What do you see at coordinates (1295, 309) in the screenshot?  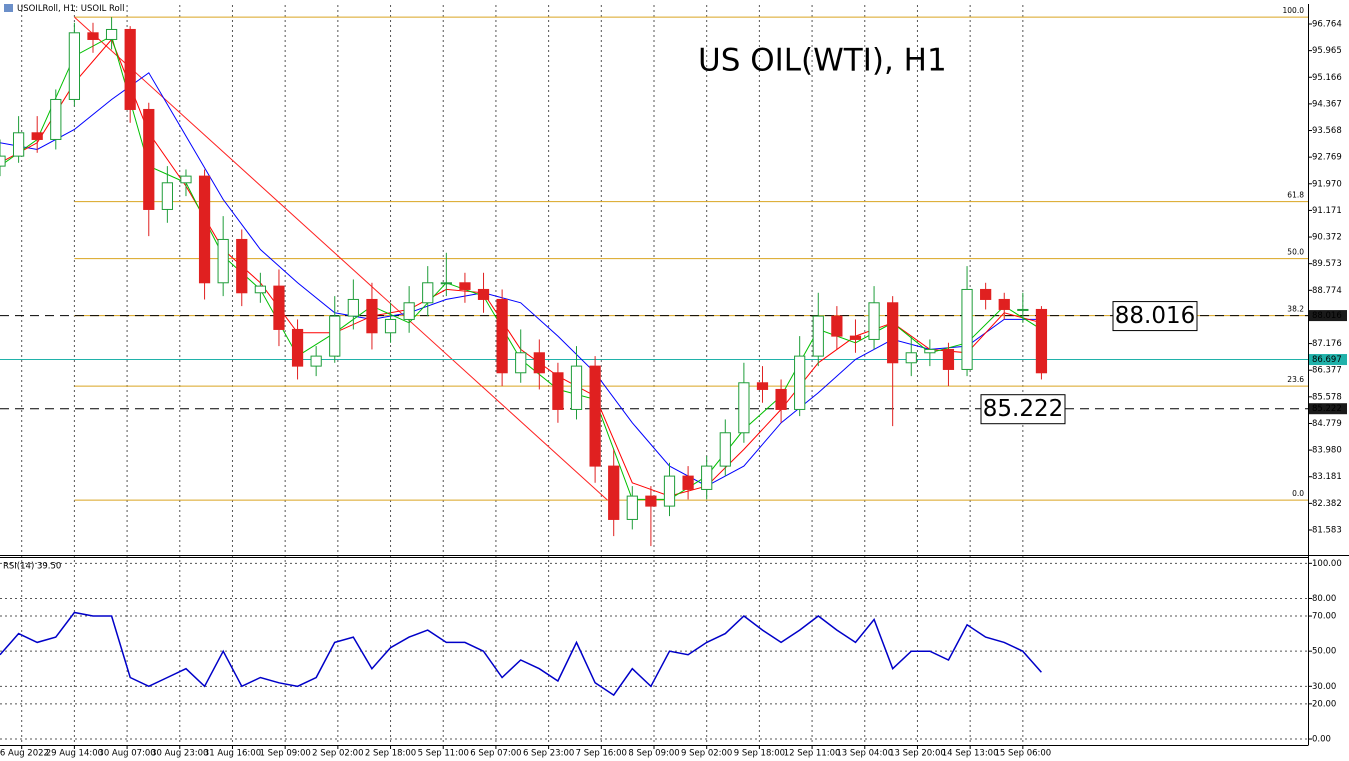 I see `fib-label: 38.2` at bounding box center [1295, 309].